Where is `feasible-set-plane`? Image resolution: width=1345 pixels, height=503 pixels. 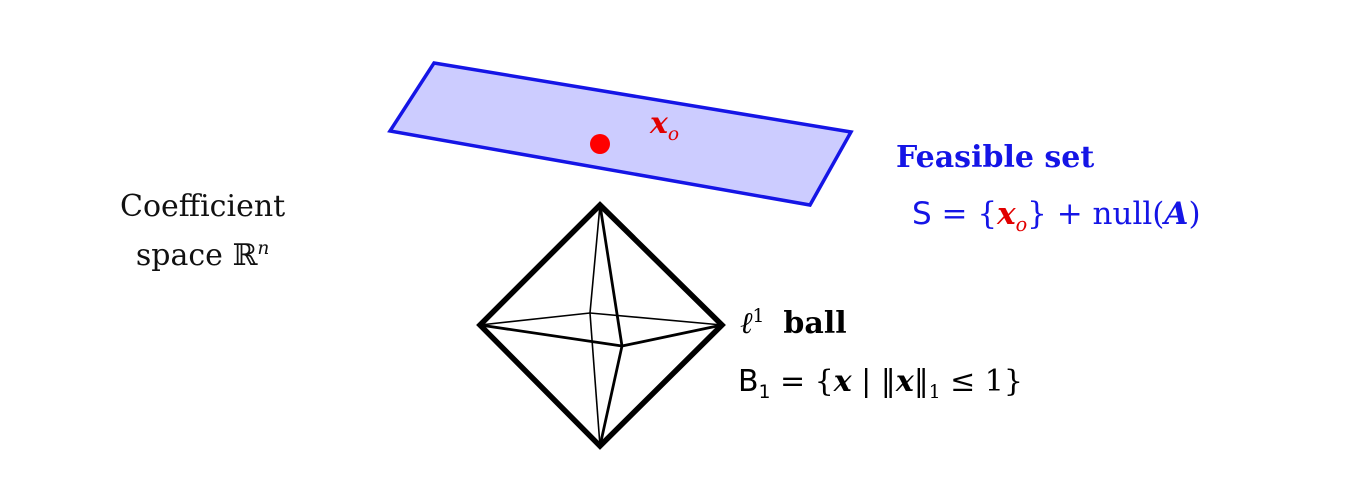
feasible-set-plane is located at coordinates (620, 134).